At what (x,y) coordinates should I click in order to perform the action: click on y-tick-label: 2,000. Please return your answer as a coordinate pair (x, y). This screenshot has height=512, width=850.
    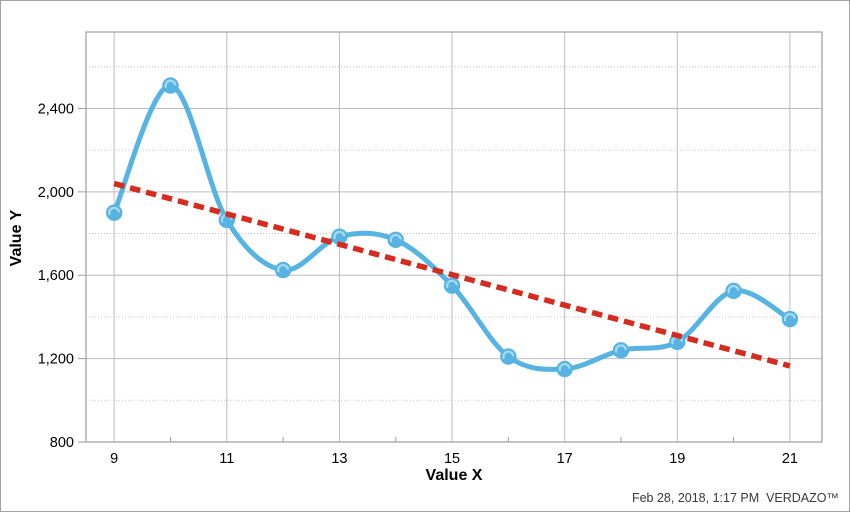
    Looking at the image, I should click on (56, 193).